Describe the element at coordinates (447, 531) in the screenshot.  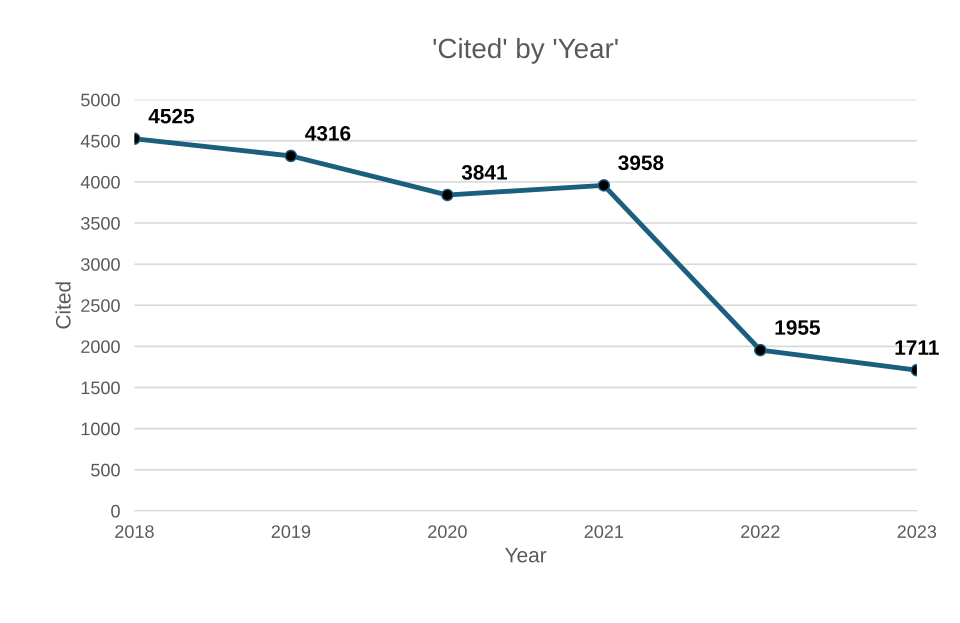
I see `x-tick-label: 2020` at that location.